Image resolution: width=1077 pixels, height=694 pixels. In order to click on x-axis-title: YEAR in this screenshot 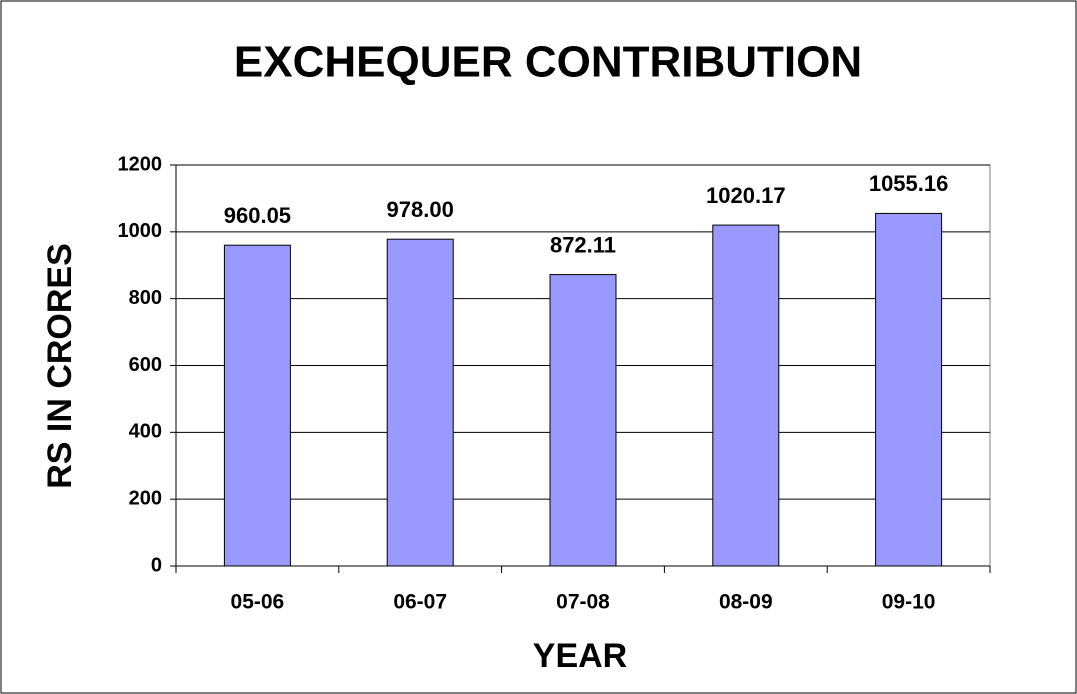, I will do `click(580, 656)`.